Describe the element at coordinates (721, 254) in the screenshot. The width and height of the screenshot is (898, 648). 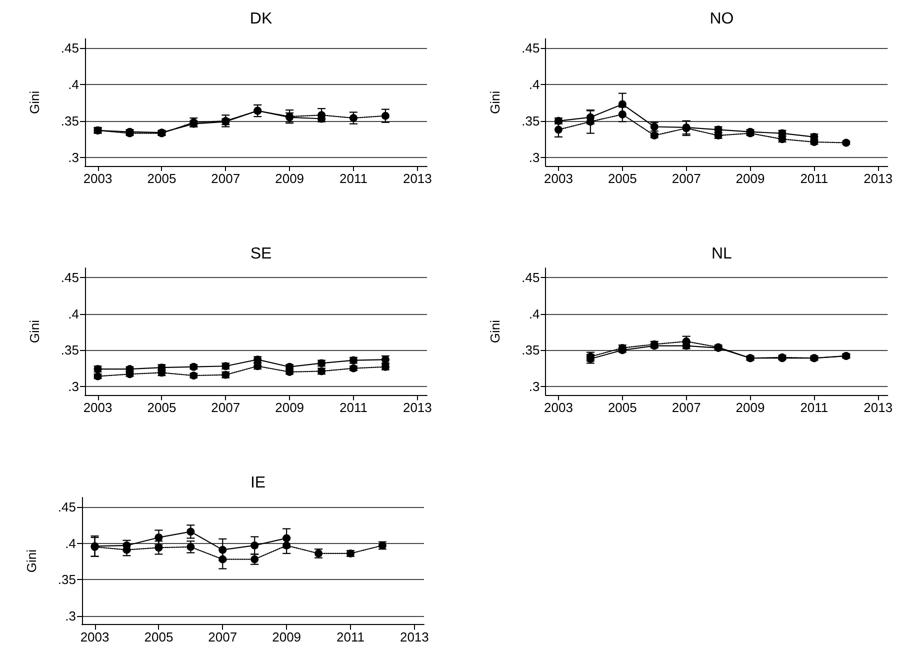
I see `chart-title: NL` at that location.